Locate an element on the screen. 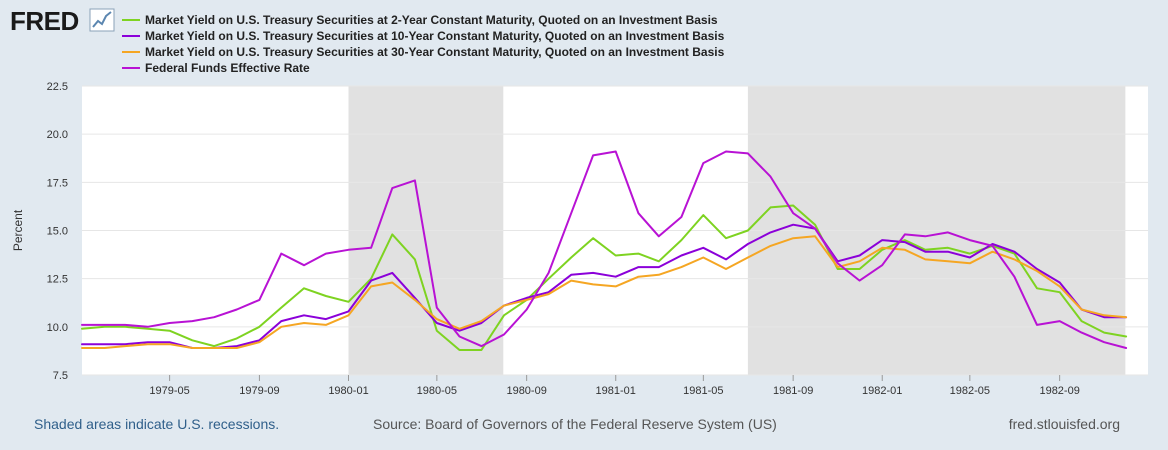 The height and width of the screenshot is (450, 1168). y-tick-label: 20.0 is located at coordinates (57, 135).